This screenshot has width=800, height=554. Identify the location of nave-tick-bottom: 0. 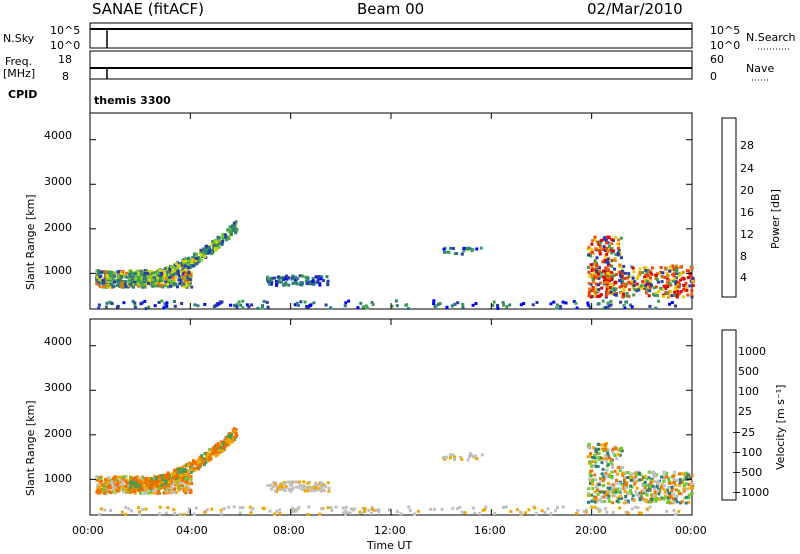
(713, 76).